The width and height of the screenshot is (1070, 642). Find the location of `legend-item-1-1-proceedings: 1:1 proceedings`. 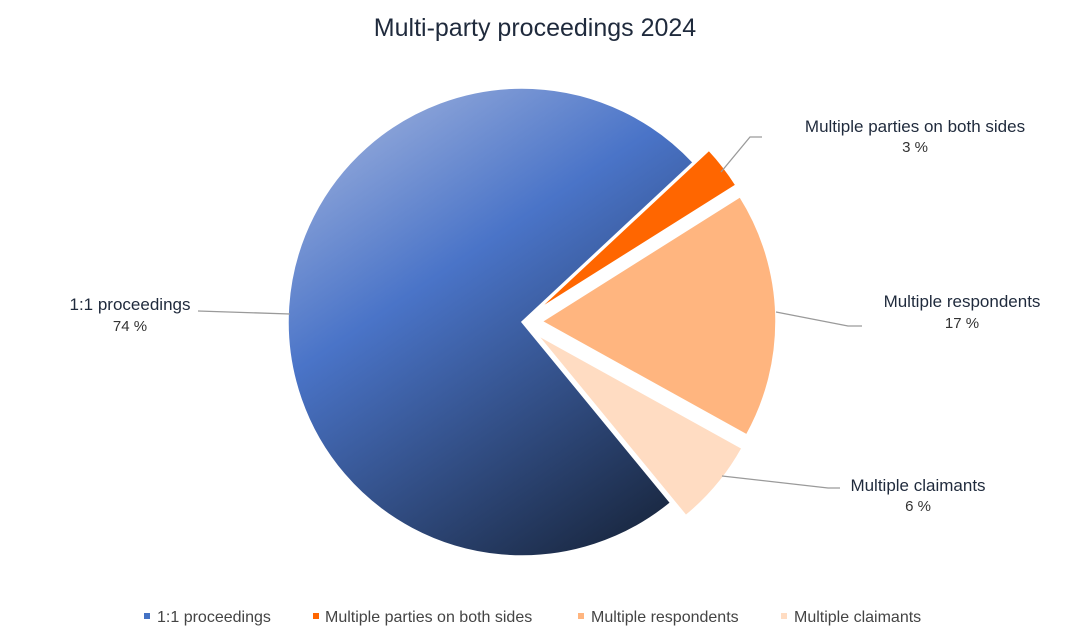

legend-item-1-1-proceedings: 1:1 proceedings is located at coordinates (207, 617).